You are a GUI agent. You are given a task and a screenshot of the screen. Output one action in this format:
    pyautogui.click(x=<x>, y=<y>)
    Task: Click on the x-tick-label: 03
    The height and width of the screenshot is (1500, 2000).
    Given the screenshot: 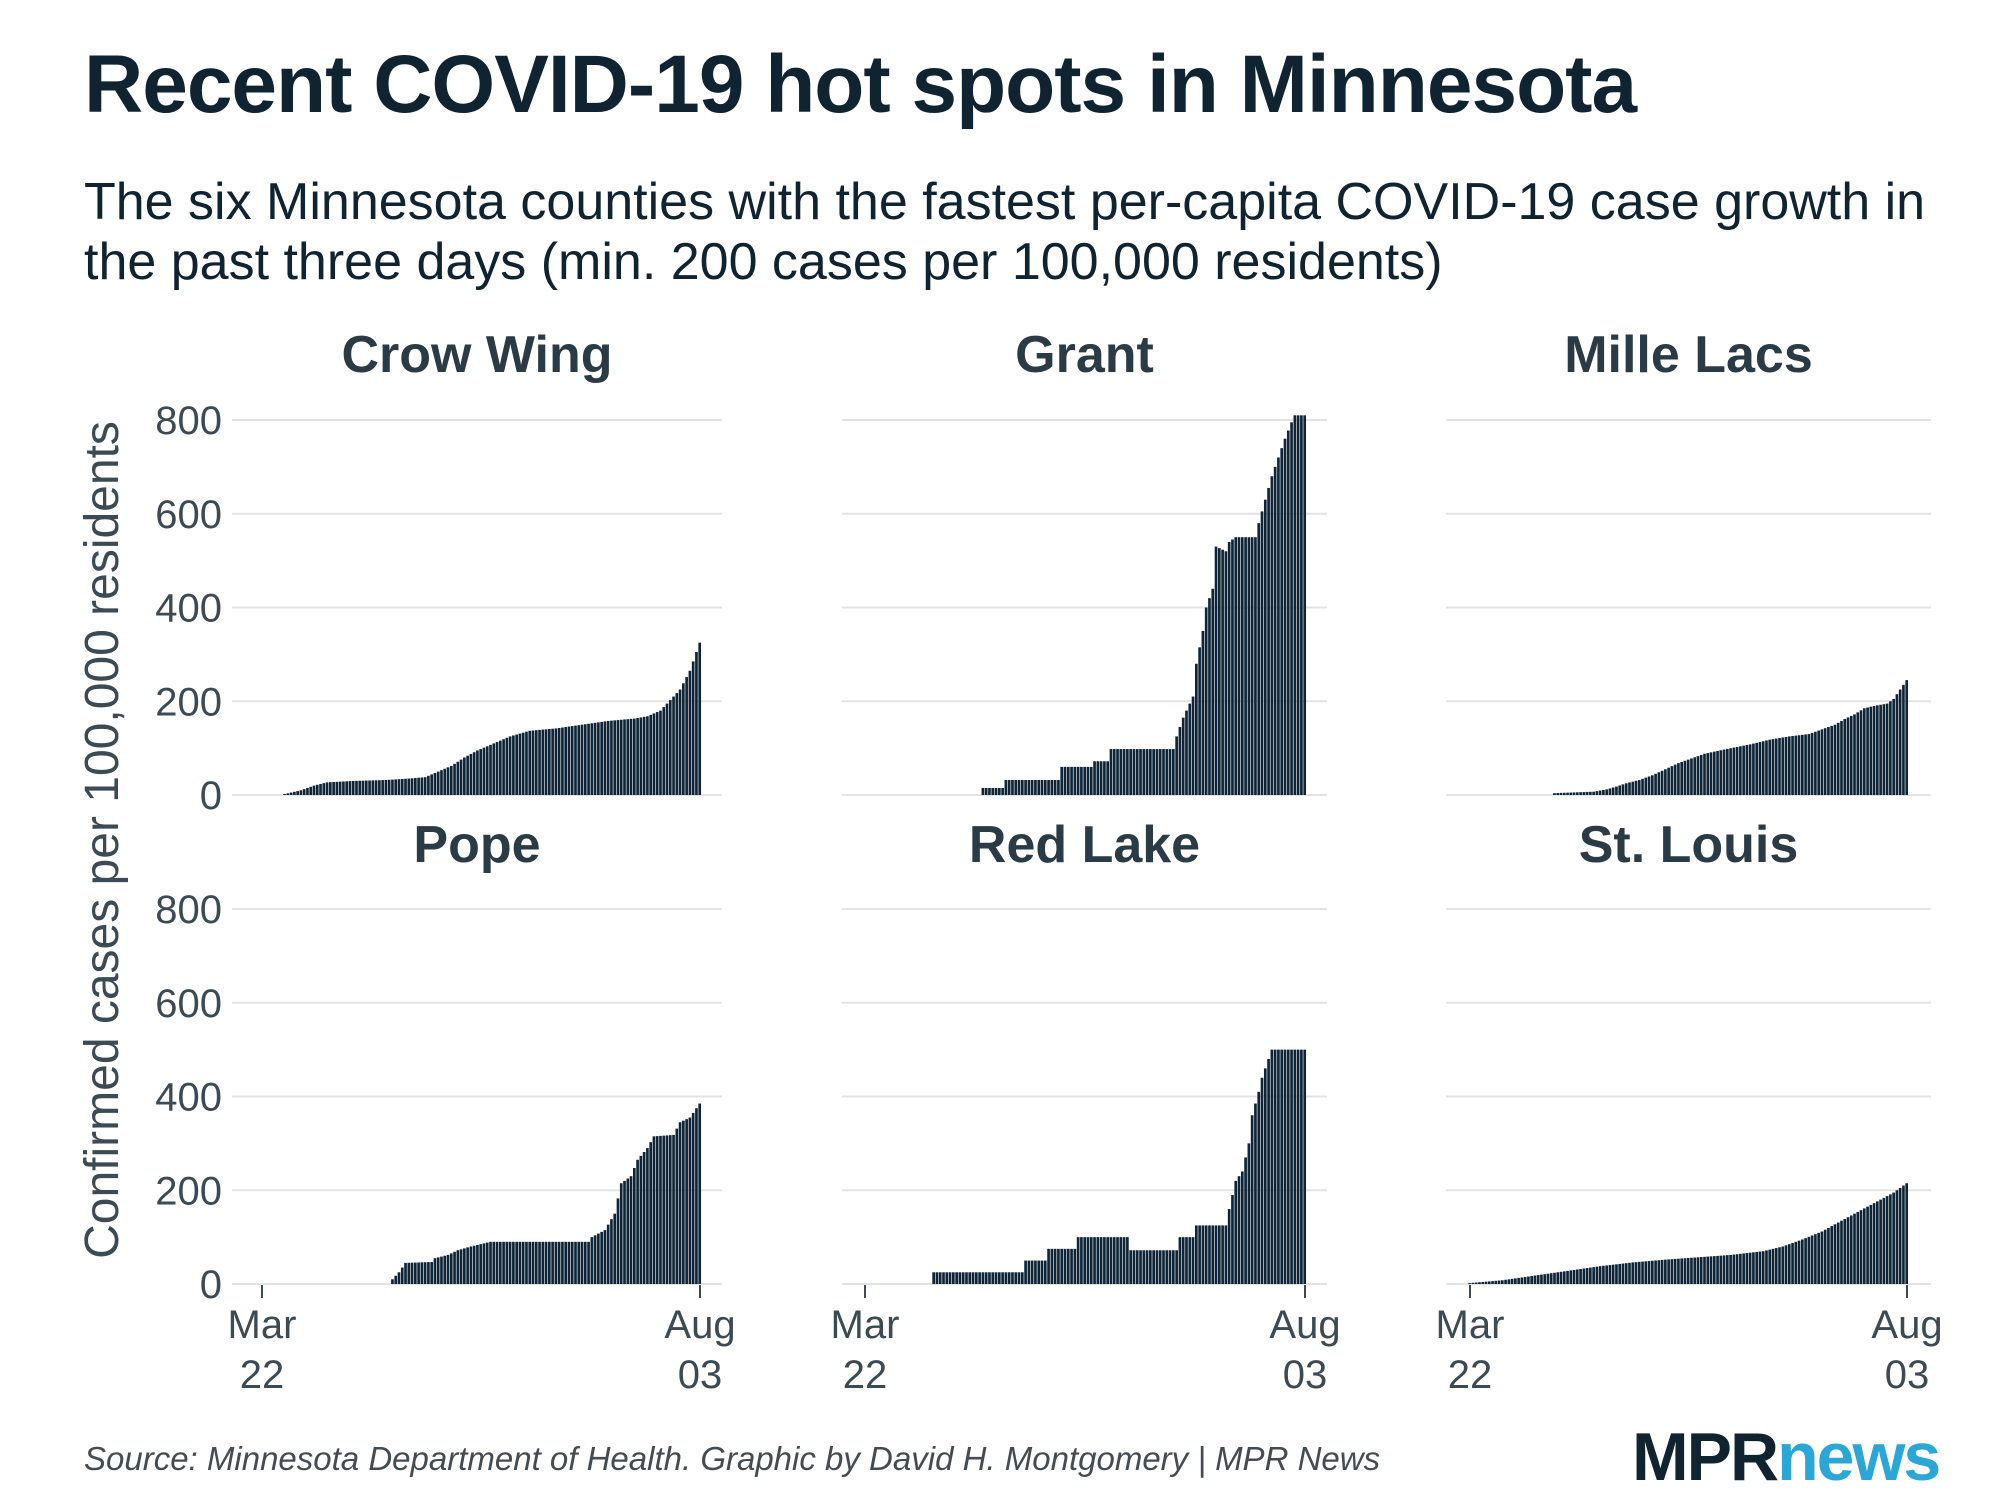 What is the action you would take?
    pyautogui.click(x=1907, y=1375)
    